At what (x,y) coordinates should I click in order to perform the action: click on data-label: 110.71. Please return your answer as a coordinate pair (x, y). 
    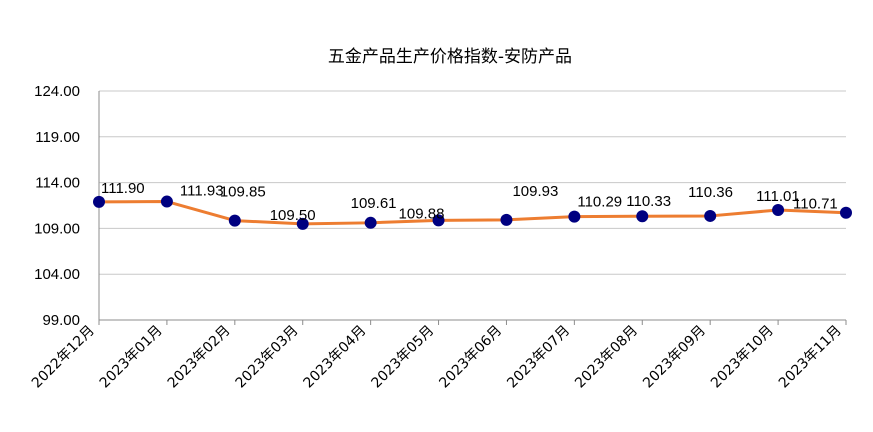
    Looking at the image, I should click on (815, 204).